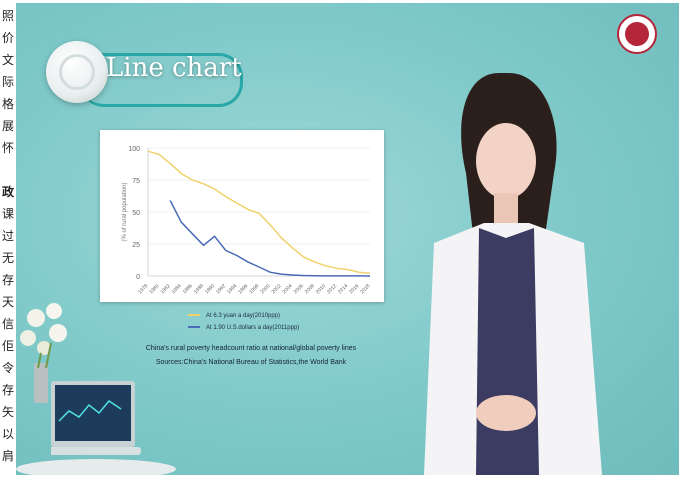  Describe the element at coordinates (253, 328) in the screenshot. I see `legend-label-2: At 1.90 U.S.dollars a day(2011ppp)` at that location.